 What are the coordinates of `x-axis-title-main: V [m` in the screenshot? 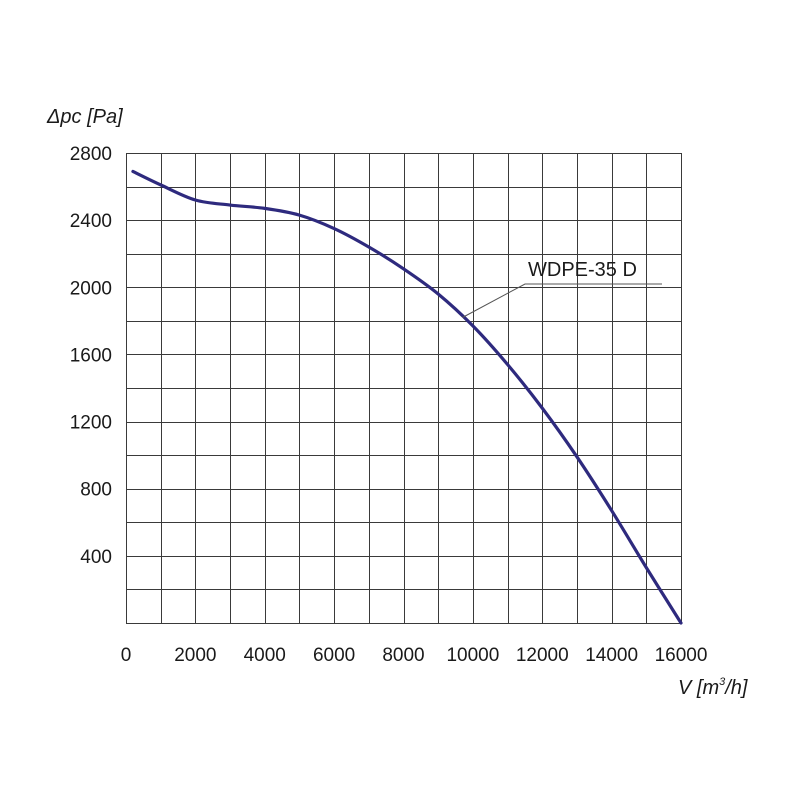 It's located at (698, 688).